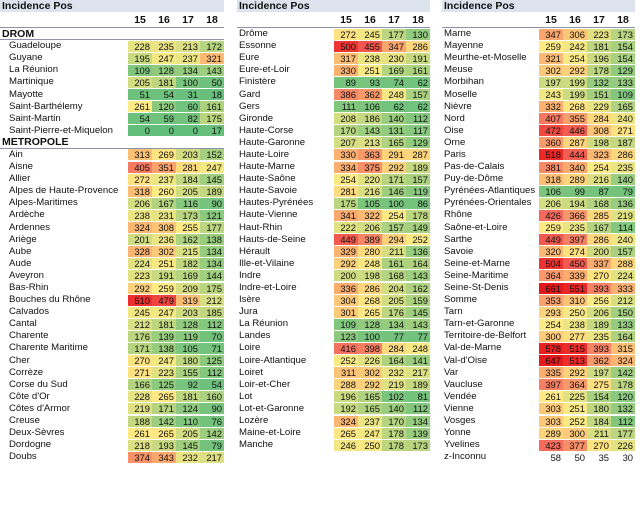 This screenshot has height=511, width=640. What do you see at coordinates (599, 397) in the screenshot?
I see `incidence-value: 154` at bounding box center [599, 397].